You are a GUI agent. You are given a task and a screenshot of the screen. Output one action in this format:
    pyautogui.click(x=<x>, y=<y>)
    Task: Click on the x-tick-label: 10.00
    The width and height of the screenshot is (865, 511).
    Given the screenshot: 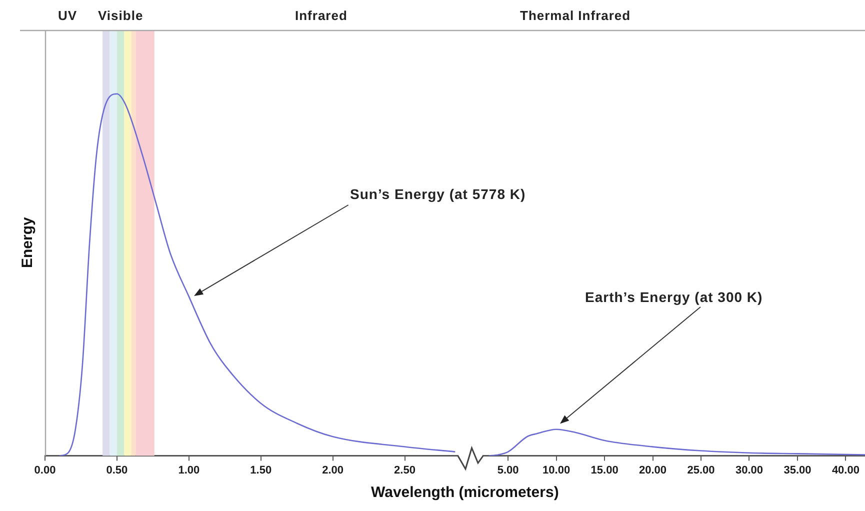 What is the action you would take?
    pyautogui.click(x=556, y=470)
    